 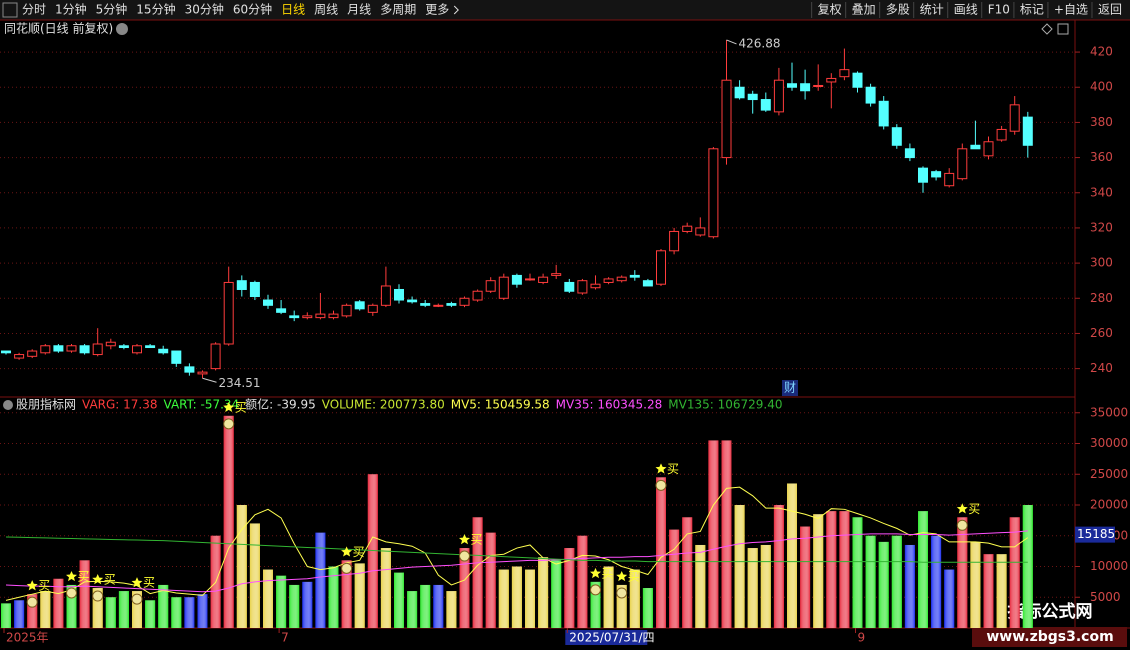 I want to click on y-tick-label: 5000, so click(x=1105, y=597).